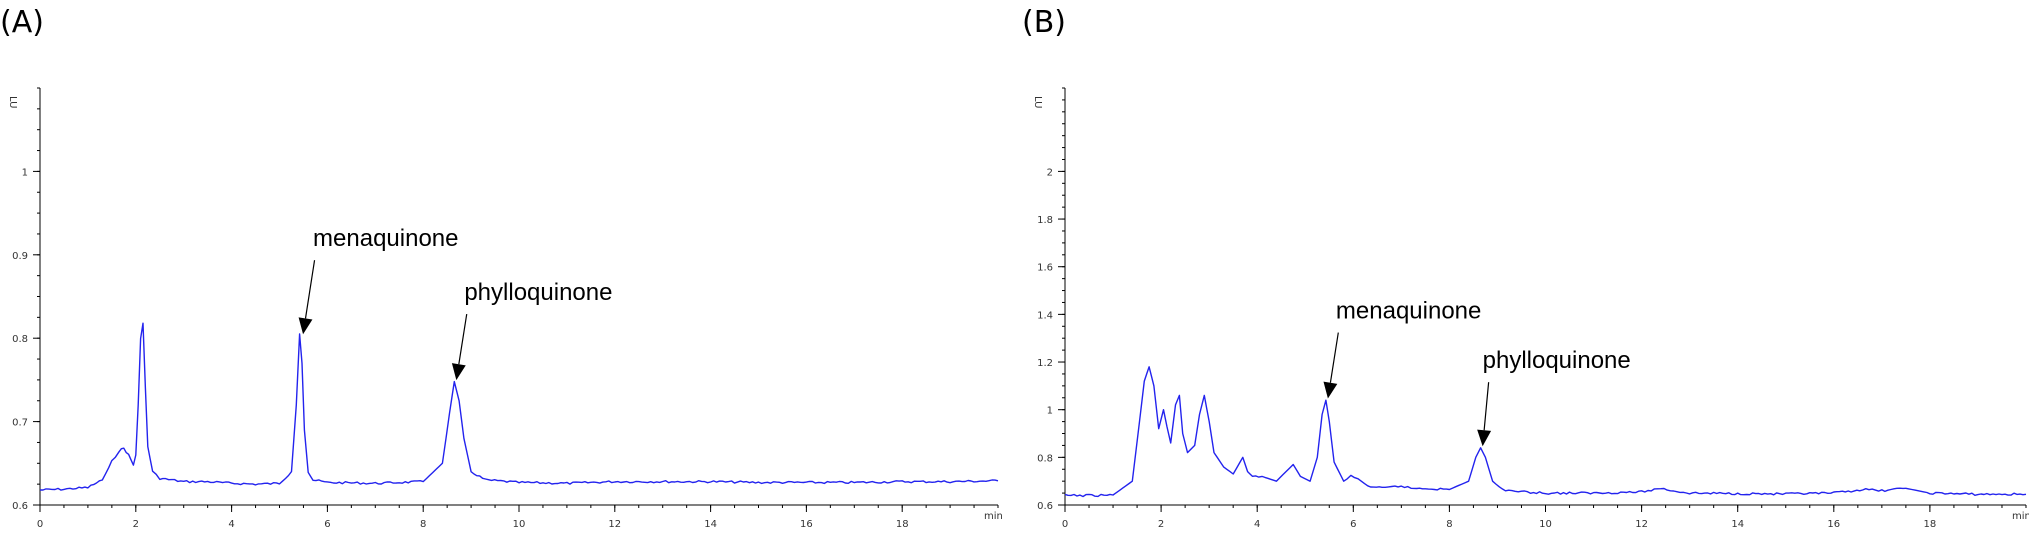  What do you see at coordinates (1045, 268) in the screenshot?
I see `y-tick-label: 1.6` at bounding box center [1045, 268].